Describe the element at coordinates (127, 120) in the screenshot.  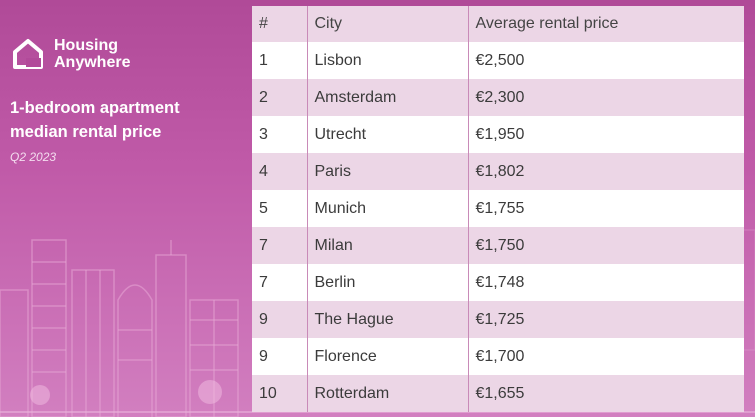
I see `page-title: 1-bedroom apartment median rental price` at that location.